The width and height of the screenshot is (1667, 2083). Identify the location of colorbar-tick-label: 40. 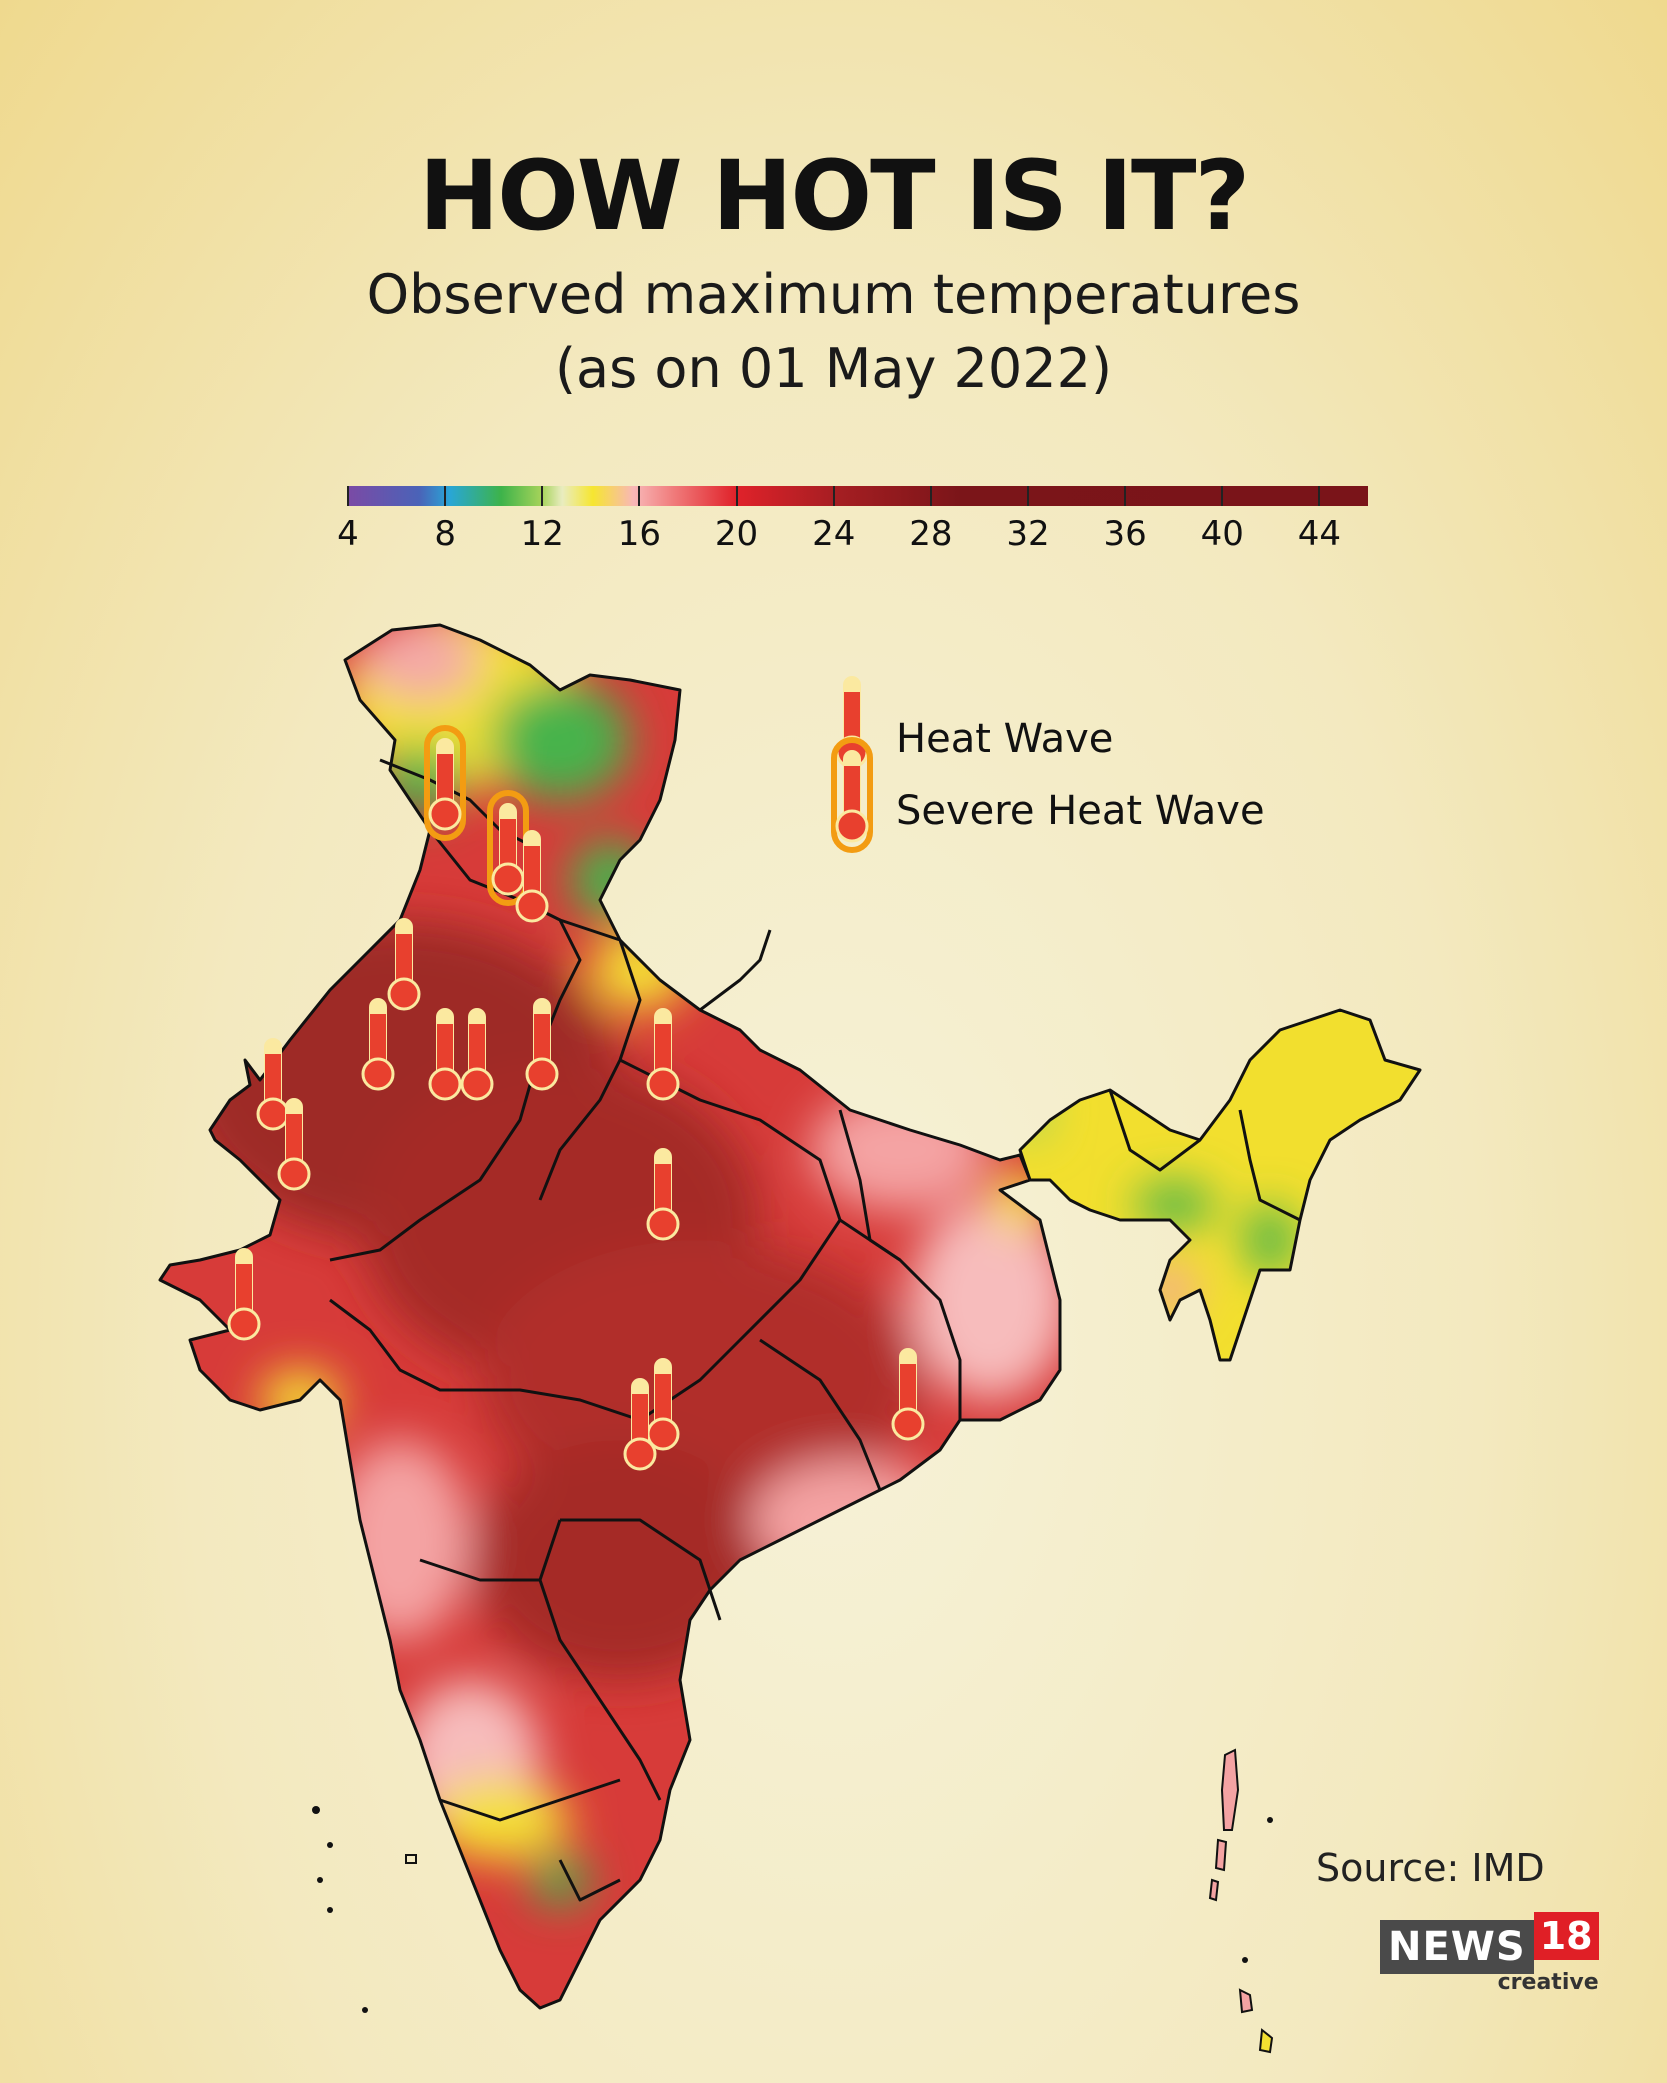
(1222, 534).